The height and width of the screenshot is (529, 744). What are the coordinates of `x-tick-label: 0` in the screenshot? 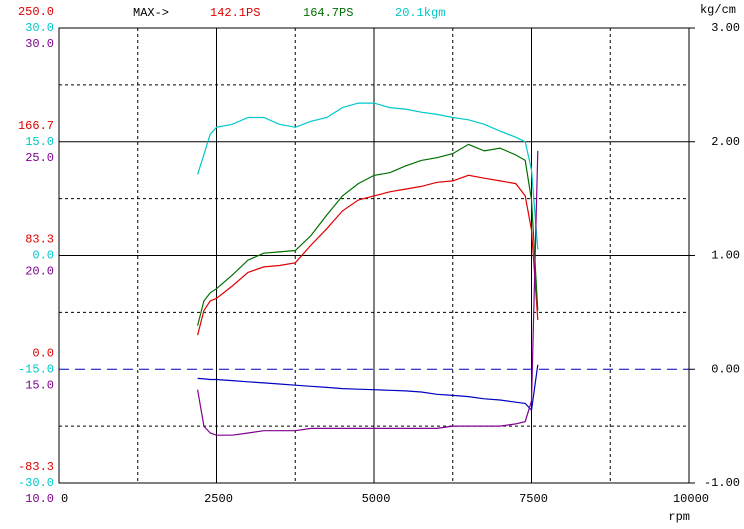 It's located at (64, 499).